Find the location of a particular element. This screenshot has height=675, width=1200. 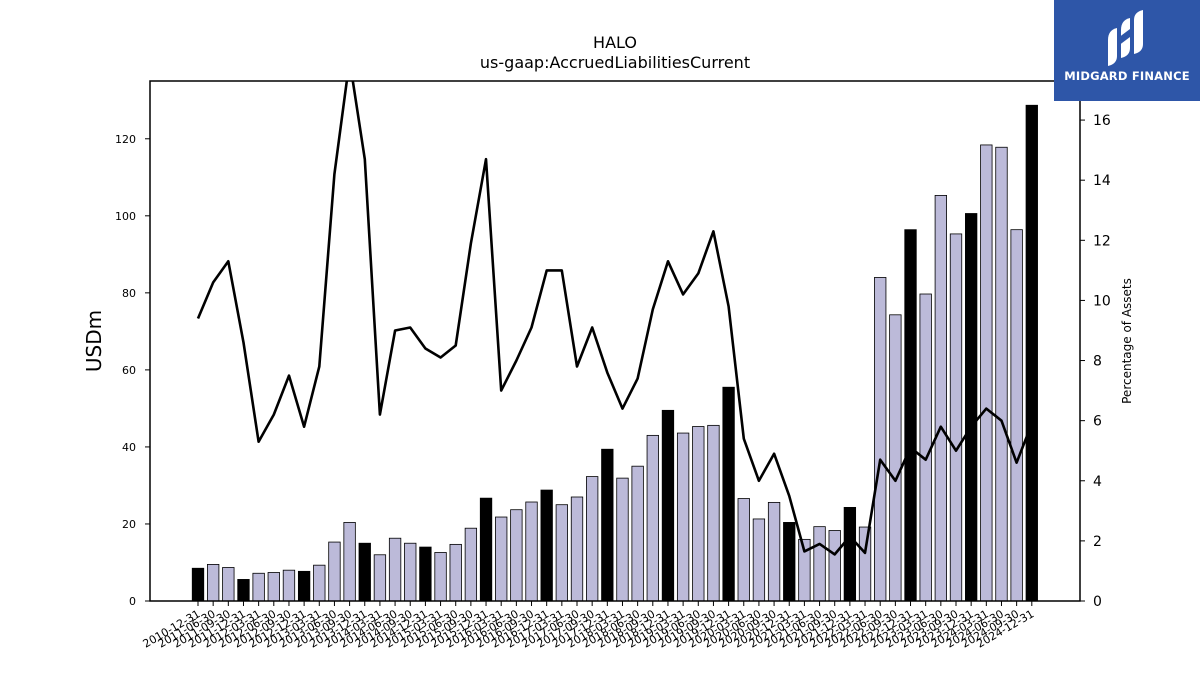

y-tick-label: 20 is located at coordinates (129, 524).